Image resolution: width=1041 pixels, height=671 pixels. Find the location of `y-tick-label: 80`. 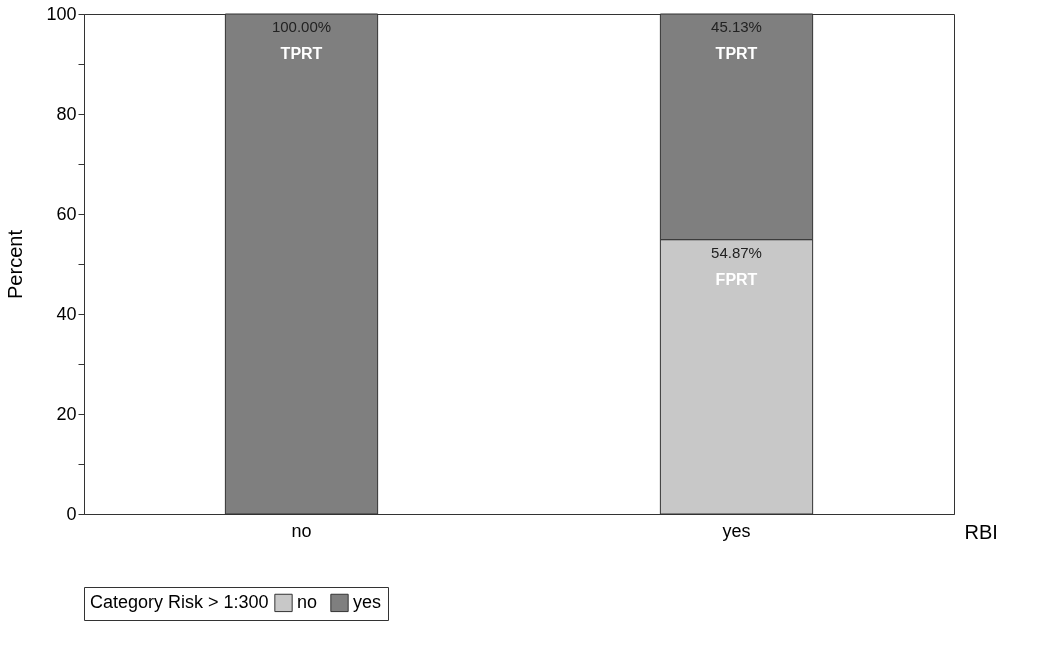

y-tick-label: 80 is located at coordinates (66, 113).